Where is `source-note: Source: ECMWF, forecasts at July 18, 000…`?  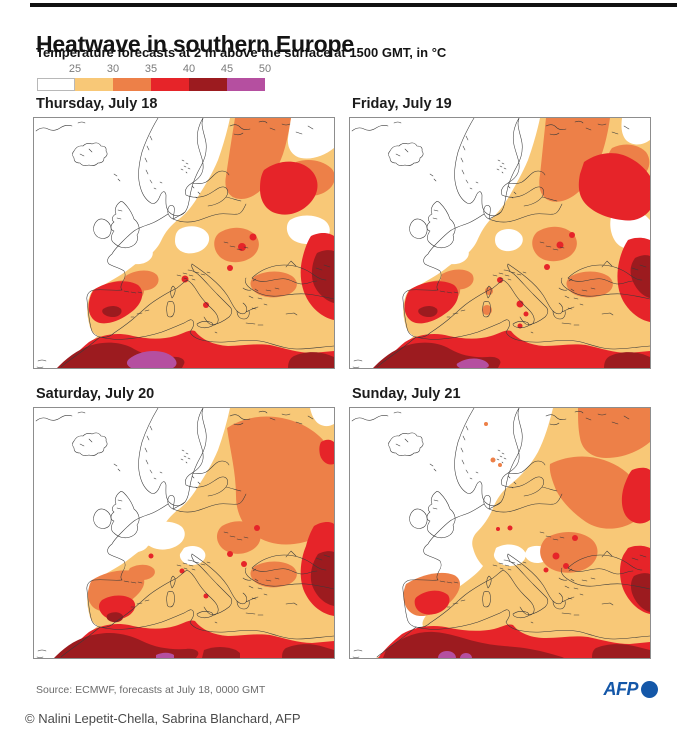 source-note: Source: ECMWF, forecasts at July 18, 000… is located at coordinates (151, 690).